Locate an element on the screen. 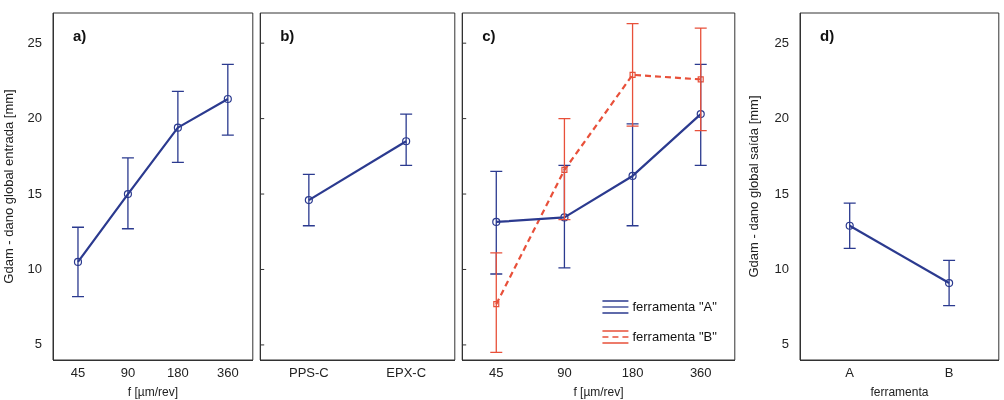  text: a) is located at coordinates (80, 35).